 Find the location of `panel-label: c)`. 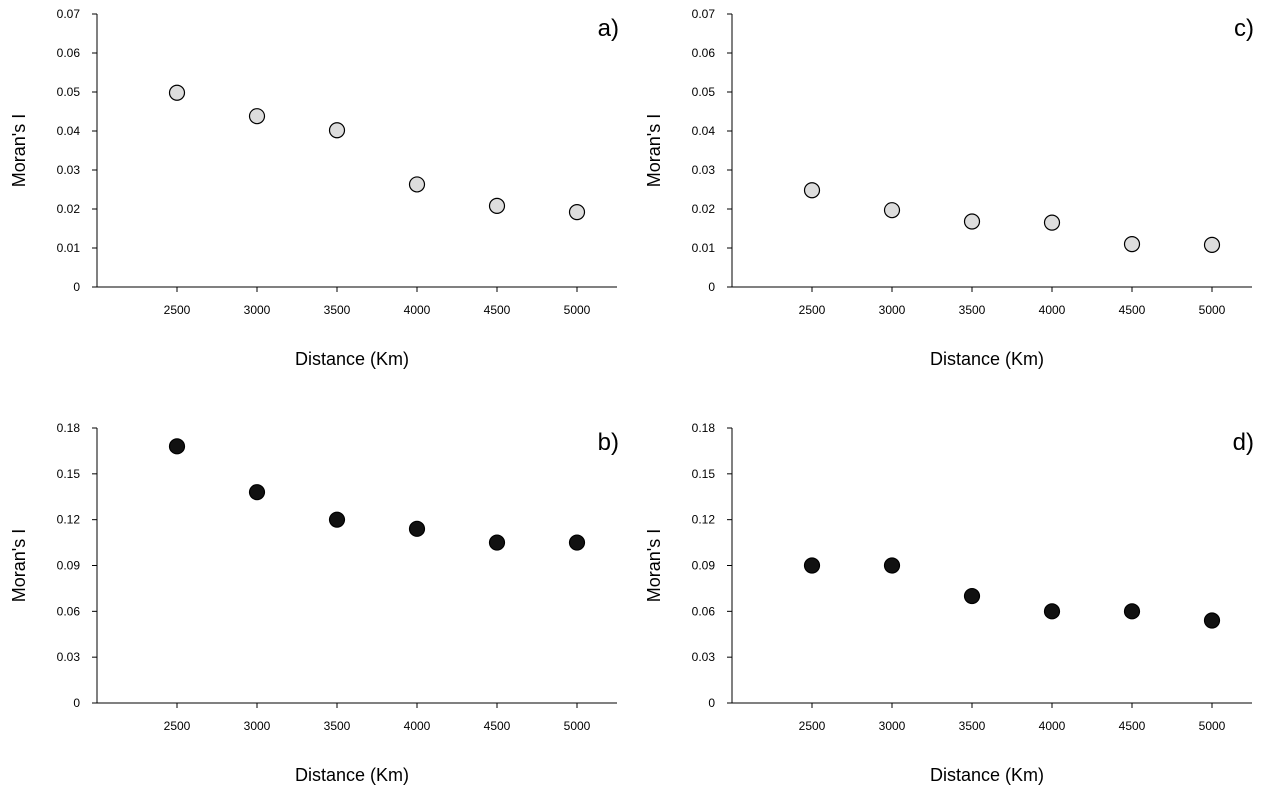

panel-label: c) is located at coordinates (1244, 28).